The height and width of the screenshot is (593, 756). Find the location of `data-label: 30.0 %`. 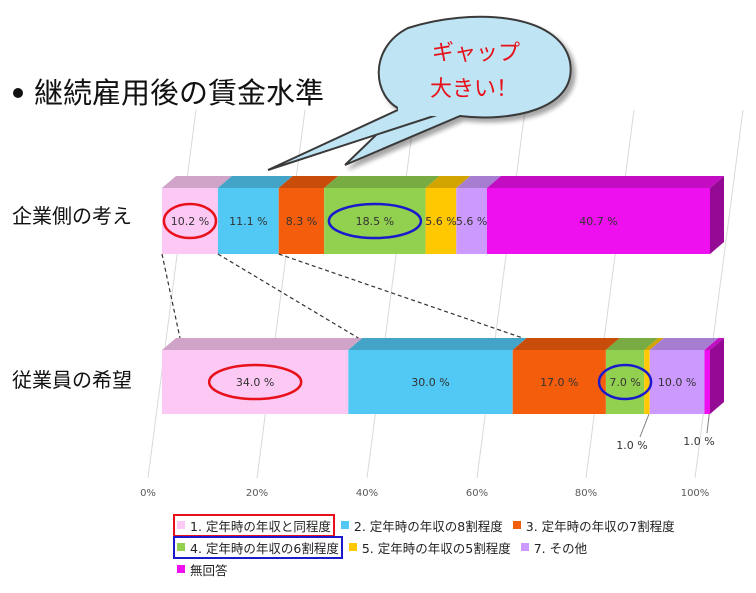

data-label: 30.0 % is located at coordinates (430, 382).